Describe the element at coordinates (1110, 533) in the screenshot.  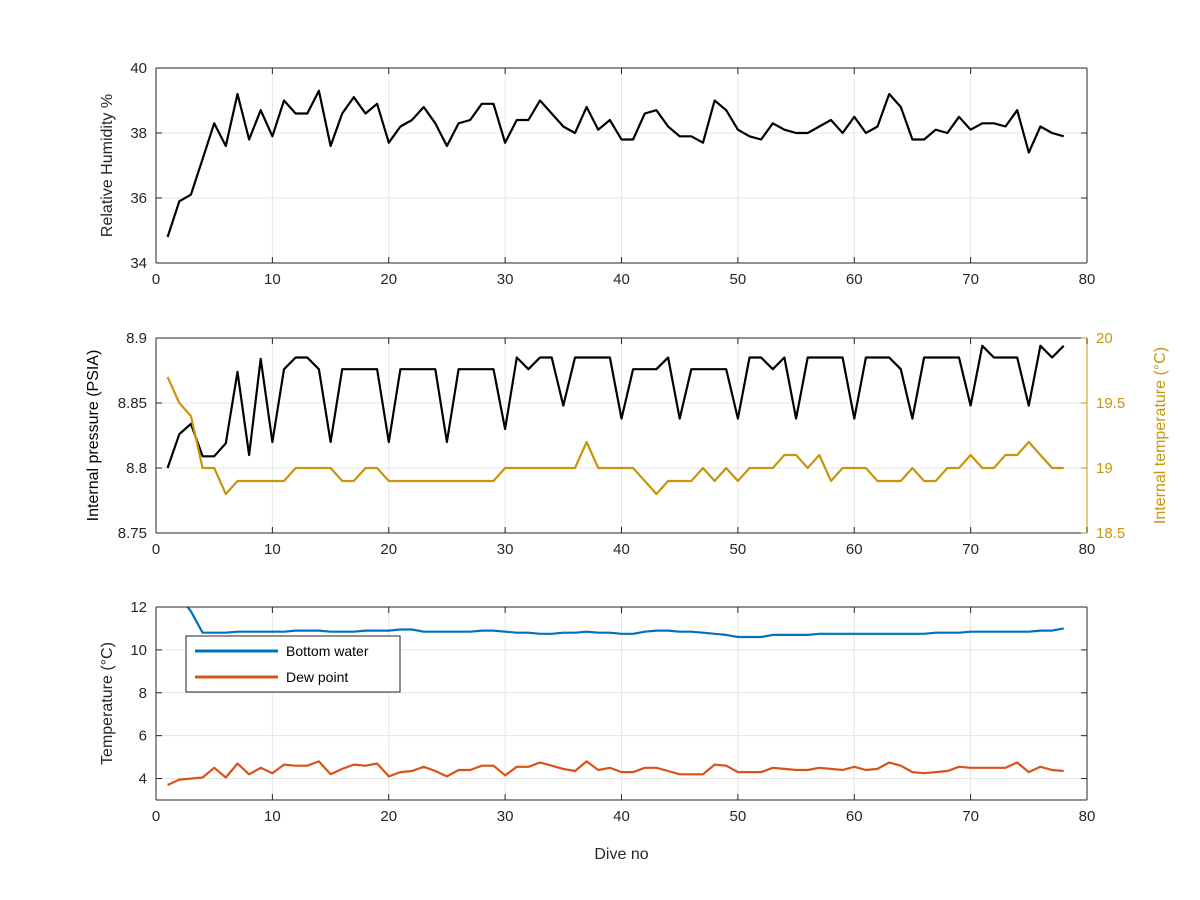
I see `y2-tick-label: 18.5` at that location.